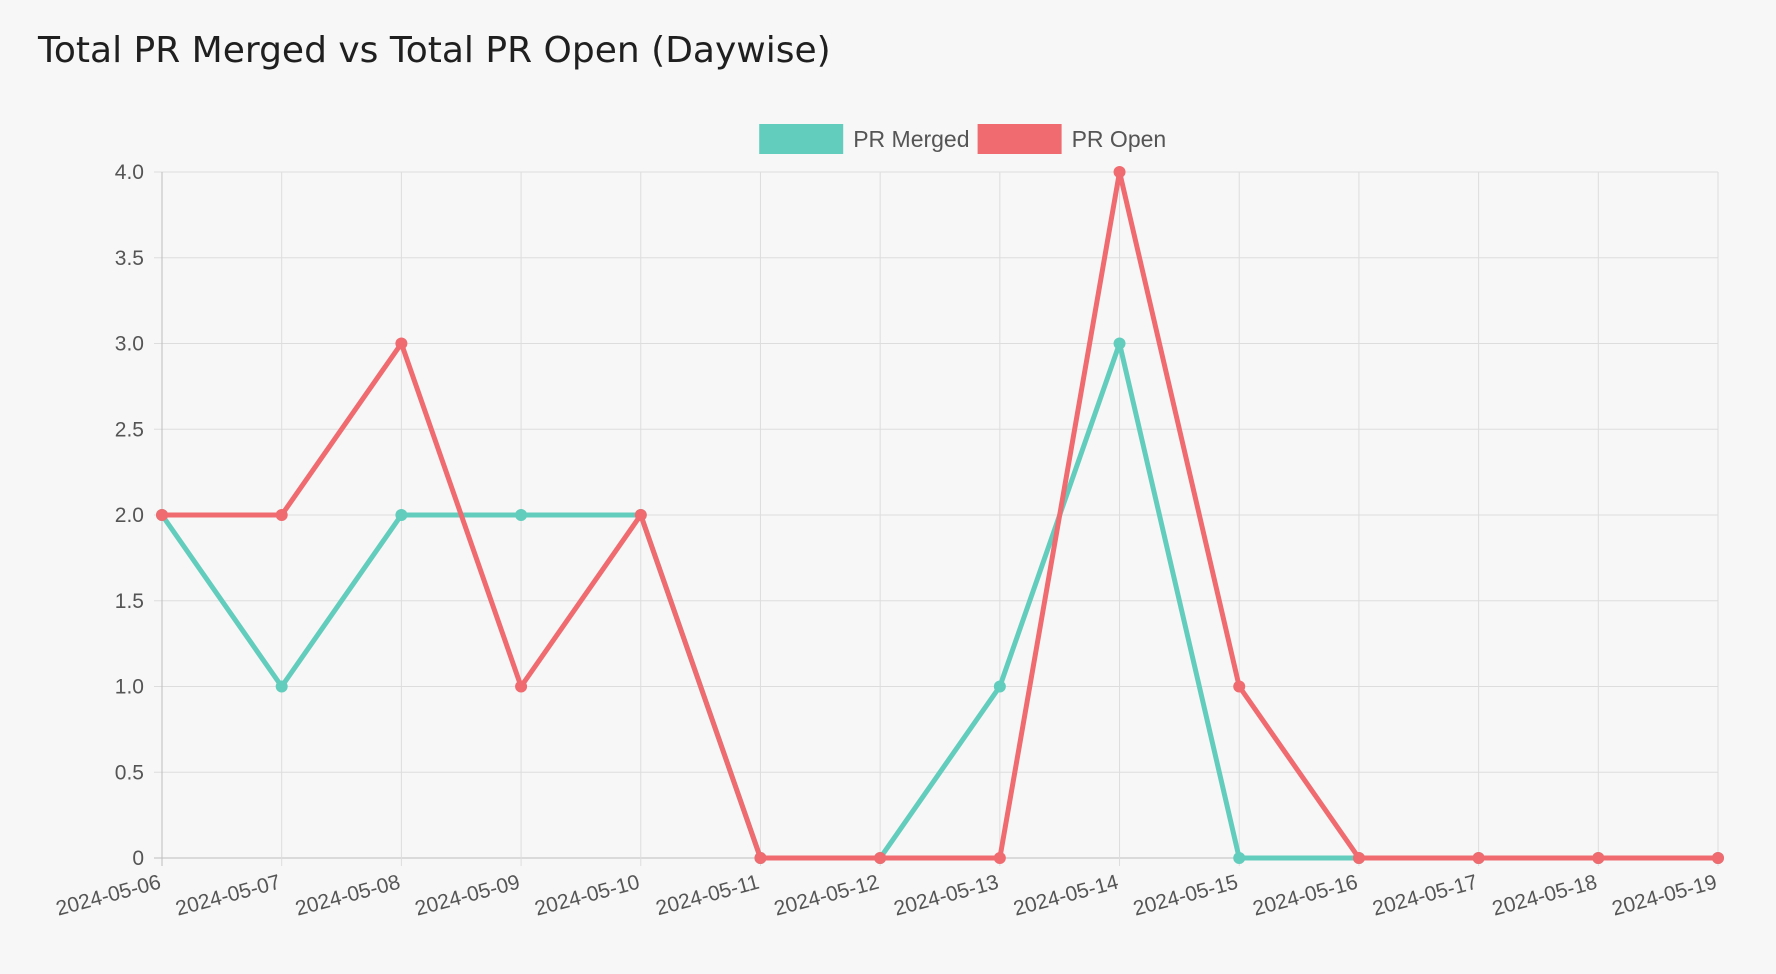 This screenshot has height=974, width=1776. What do you see at coordinates (129, 429) in the screenshot?
I see `y-tick-label: 2.5` at bounding box center [129, 429].